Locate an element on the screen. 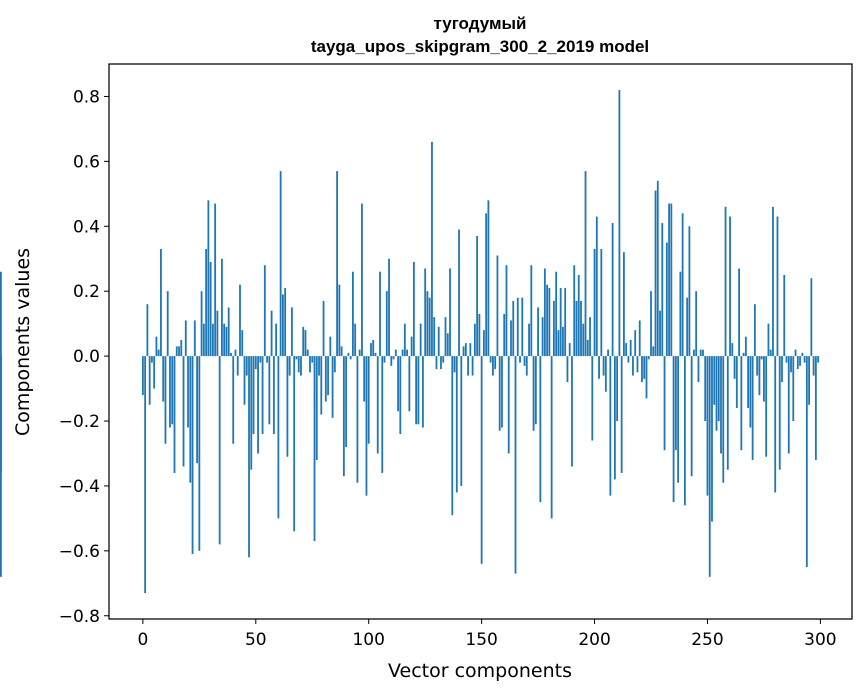 The width and height of the screenshot is (867, 696). y-tick-label: −0.4 is located at coordinates (79, 487).